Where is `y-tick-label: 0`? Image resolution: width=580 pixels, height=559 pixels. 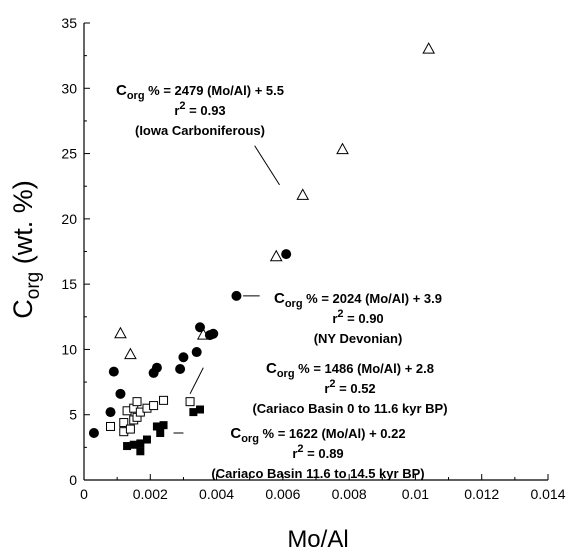 y-tick-label: 0 is located at coordinates (73, 480).